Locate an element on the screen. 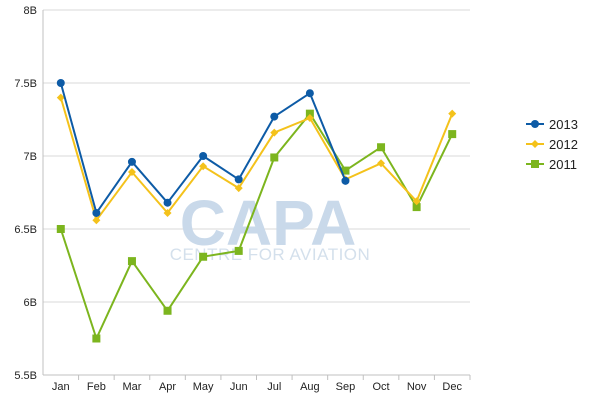 The width and height of the screenshot is (600, 400). legend-item-2012: 2012 is located at coordinates (552, 144).